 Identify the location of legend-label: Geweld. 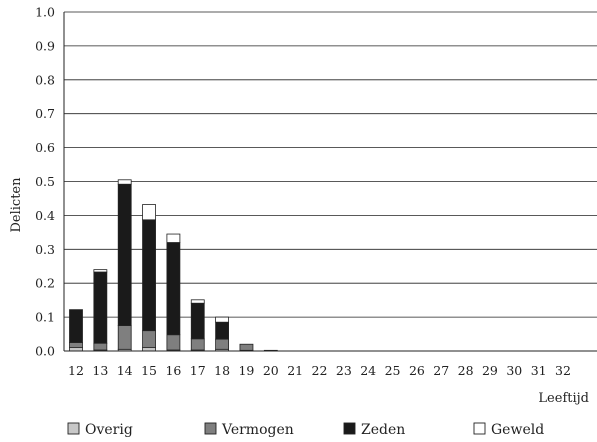
(517, 430).